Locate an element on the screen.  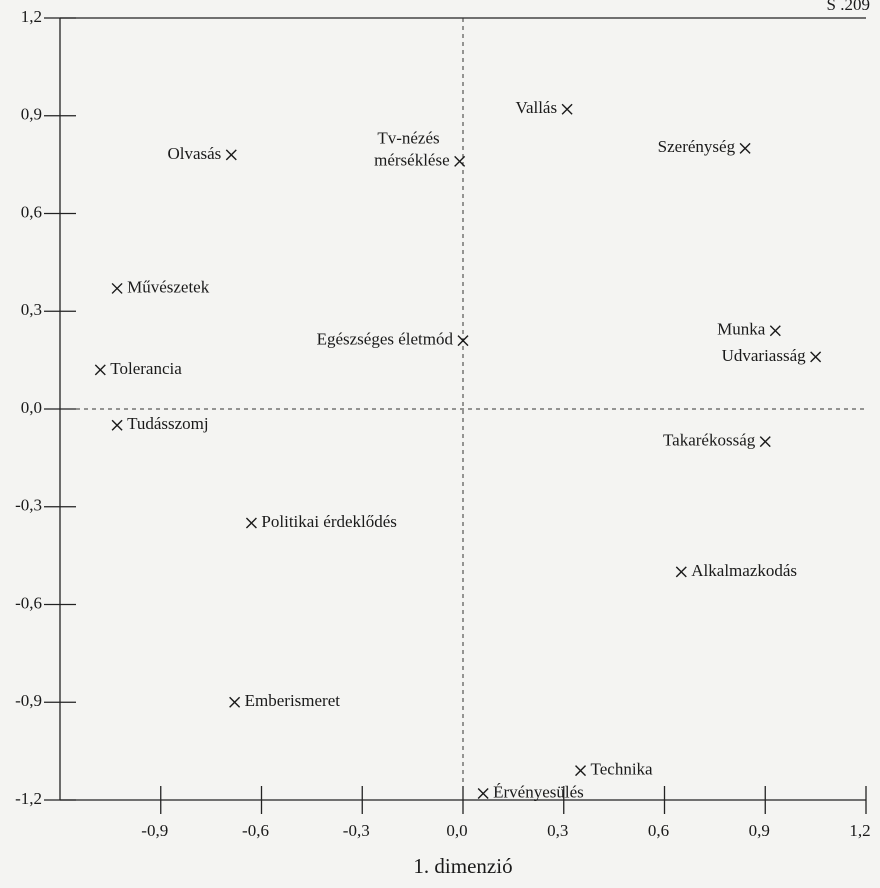
point-label: Emberismeret is located at coordinates (293, 700).